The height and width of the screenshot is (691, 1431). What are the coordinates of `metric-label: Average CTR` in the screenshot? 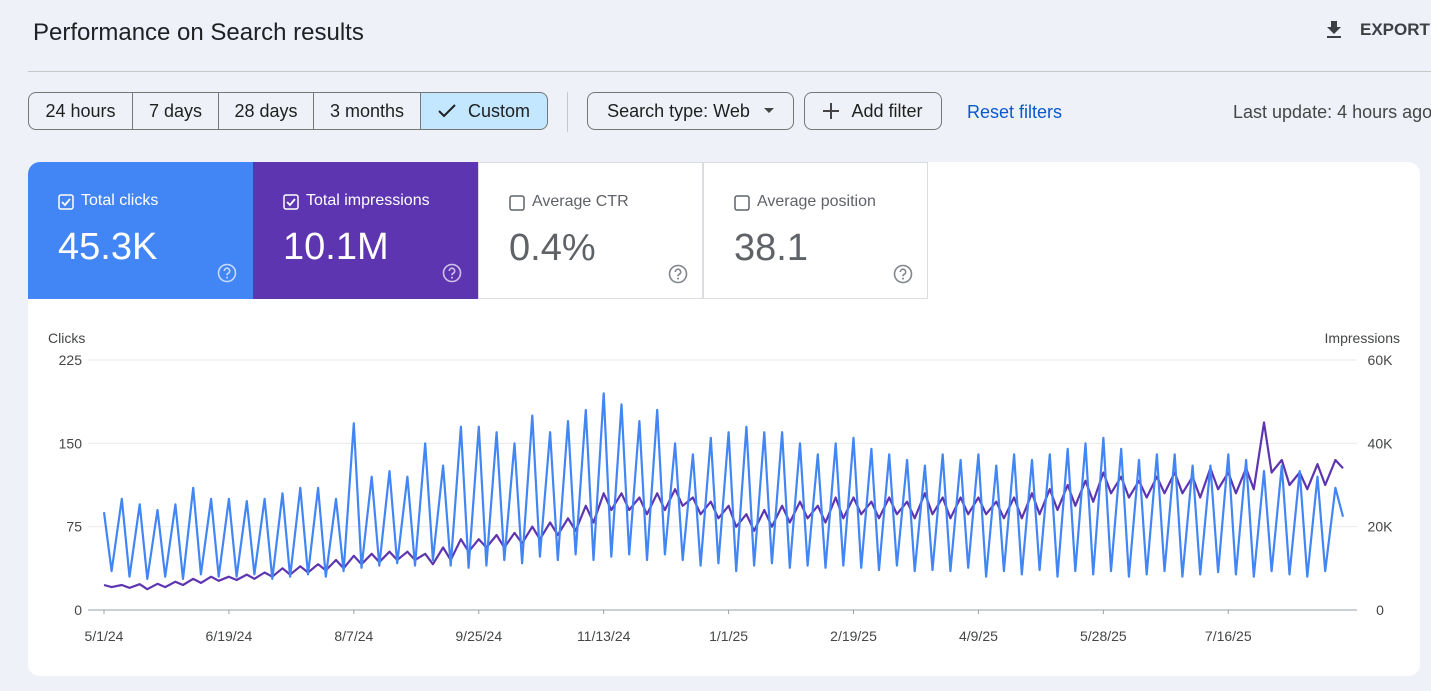 It's located at (580, 201).